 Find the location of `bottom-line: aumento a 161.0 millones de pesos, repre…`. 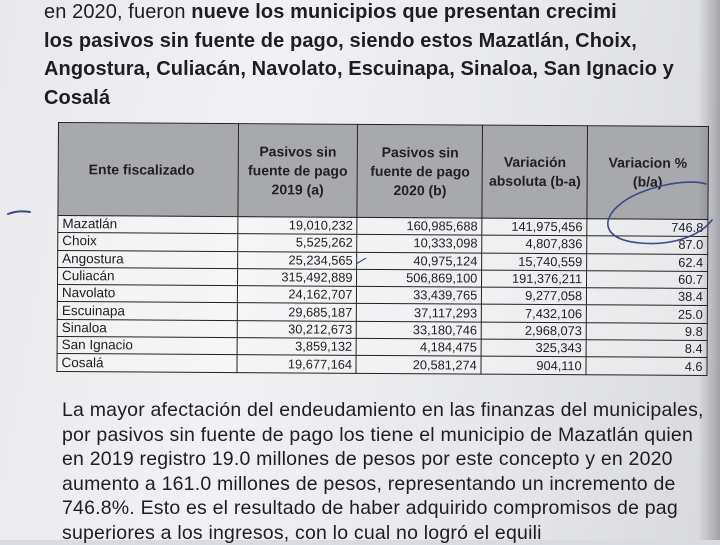

bottom-line: aumento a 161.0 millones de pesos, repre… is located at coordinates (391, 484).